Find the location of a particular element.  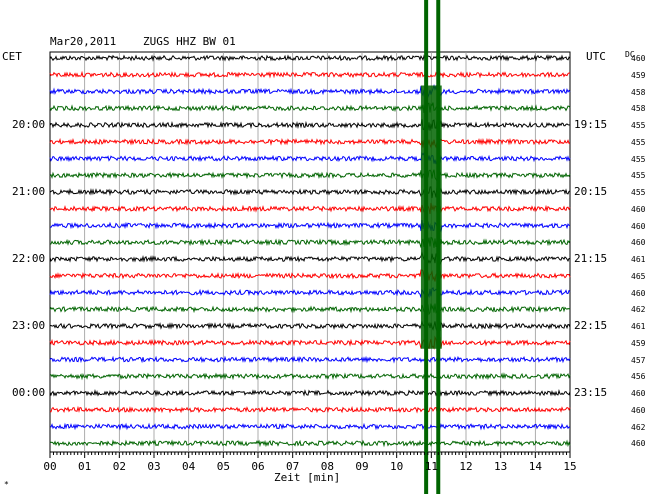

x-tick-label: 08 is located at coordinates (327, 466).